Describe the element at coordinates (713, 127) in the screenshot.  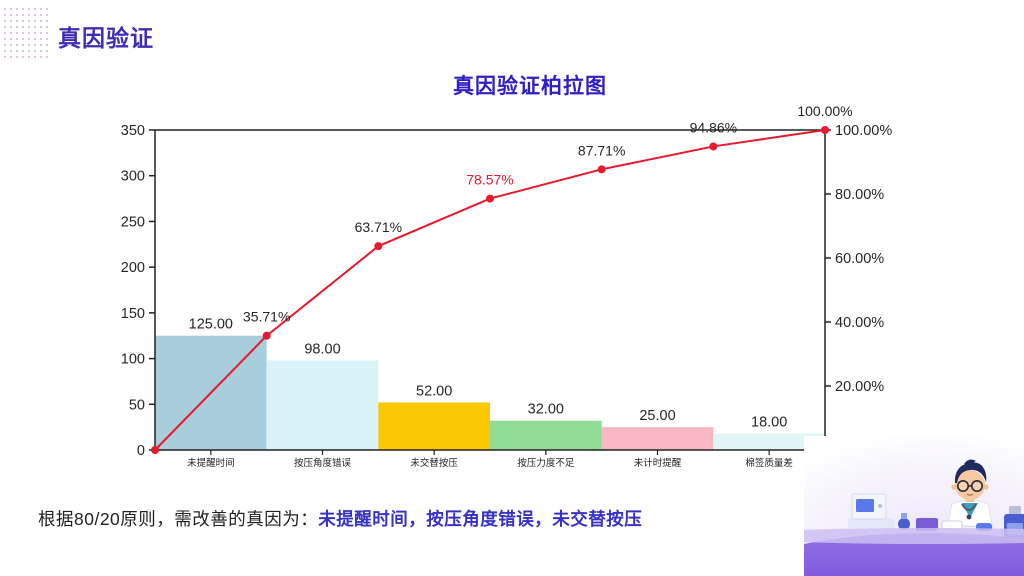
I see `cumulative-percent-label: 94.86%` at that location.